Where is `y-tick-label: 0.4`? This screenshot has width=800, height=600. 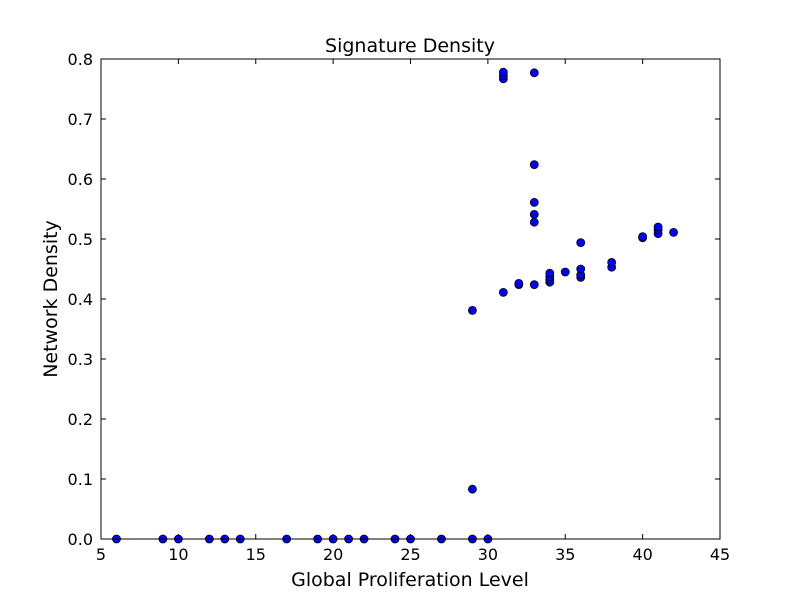
y-tick-label: 0.4 is located at coordinates (80, 299).